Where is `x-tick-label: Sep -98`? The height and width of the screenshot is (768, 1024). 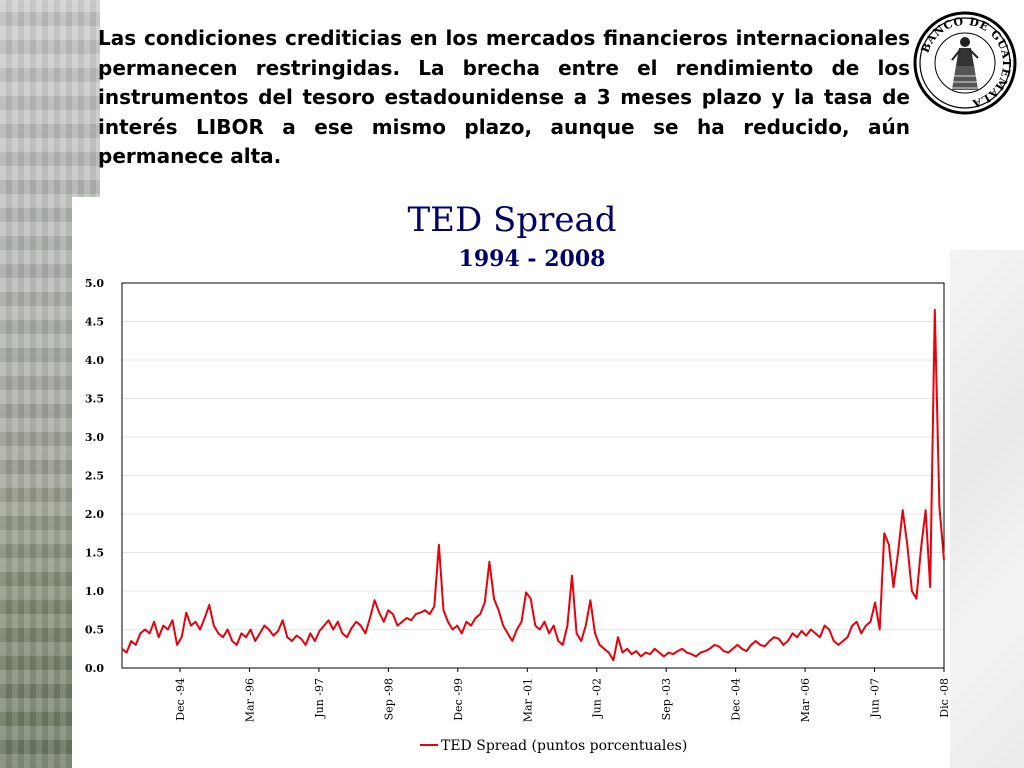
x-tick-label: Sep -98 is located at coordinates (388, 699).